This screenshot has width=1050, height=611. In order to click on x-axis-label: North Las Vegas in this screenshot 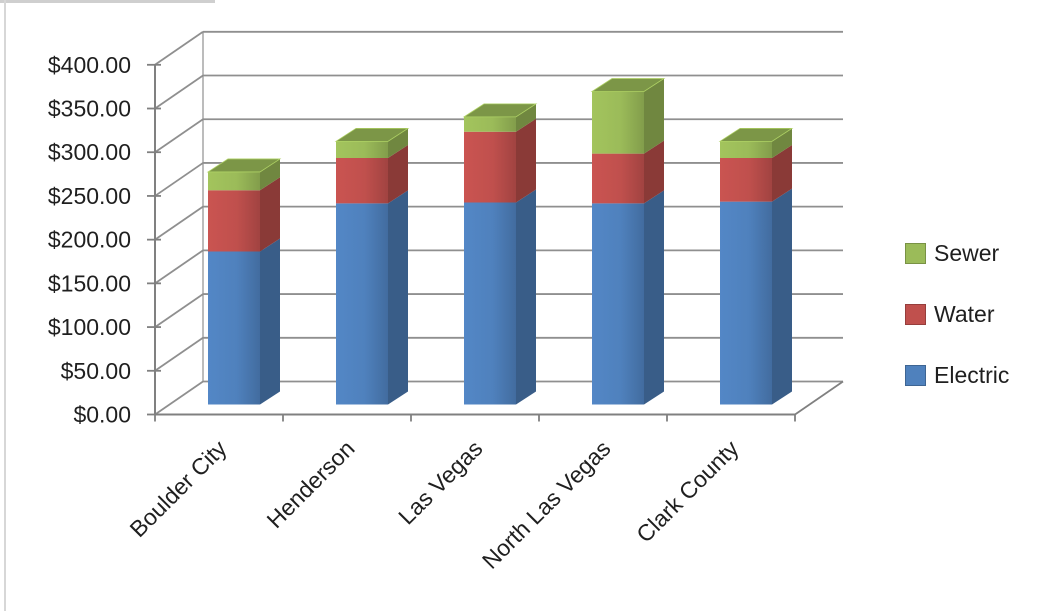, I will do `click(546, 504)`.